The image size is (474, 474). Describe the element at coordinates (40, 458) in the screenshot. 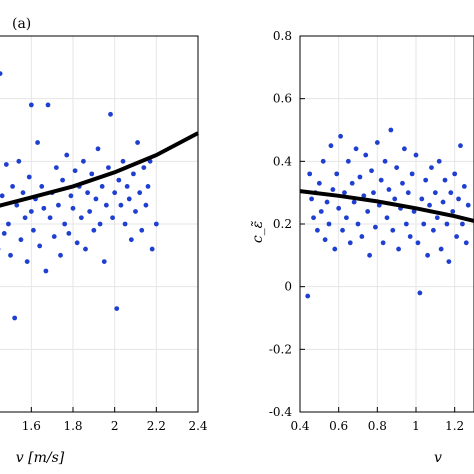

I see `x-axis-label: v [m/s]` at that location.